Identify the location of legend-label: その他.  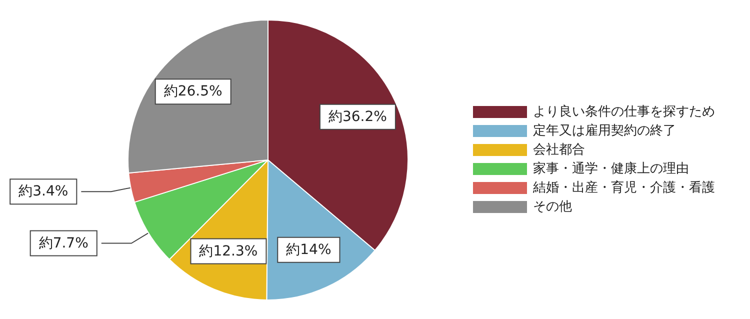
(552, 207).